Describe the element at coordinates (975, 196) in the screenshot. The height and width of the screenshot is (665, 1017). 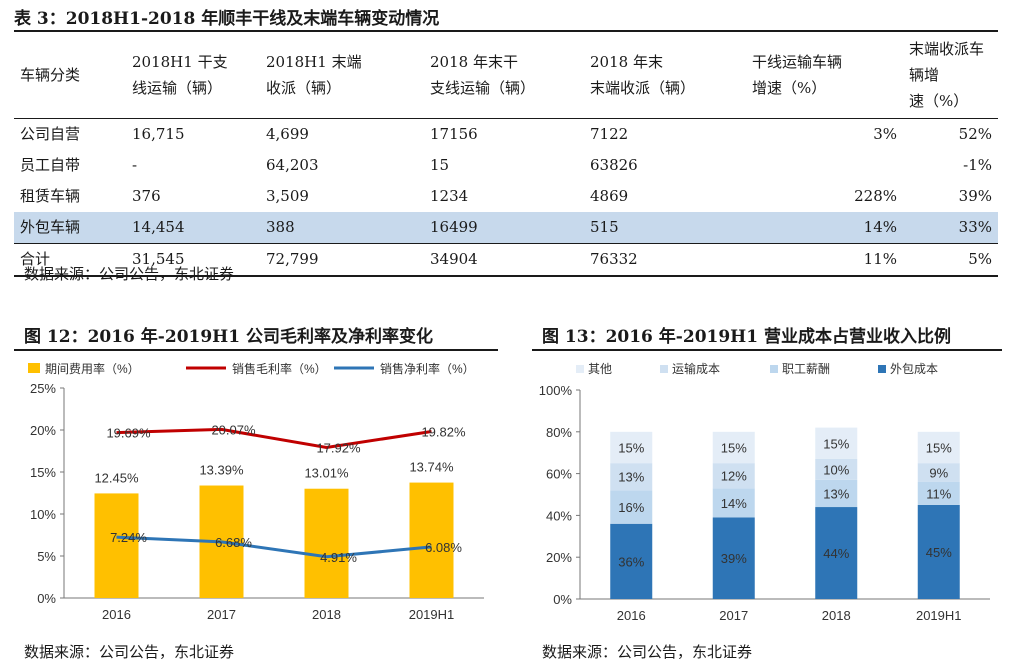
I see `table-cell: 39%` at that location.